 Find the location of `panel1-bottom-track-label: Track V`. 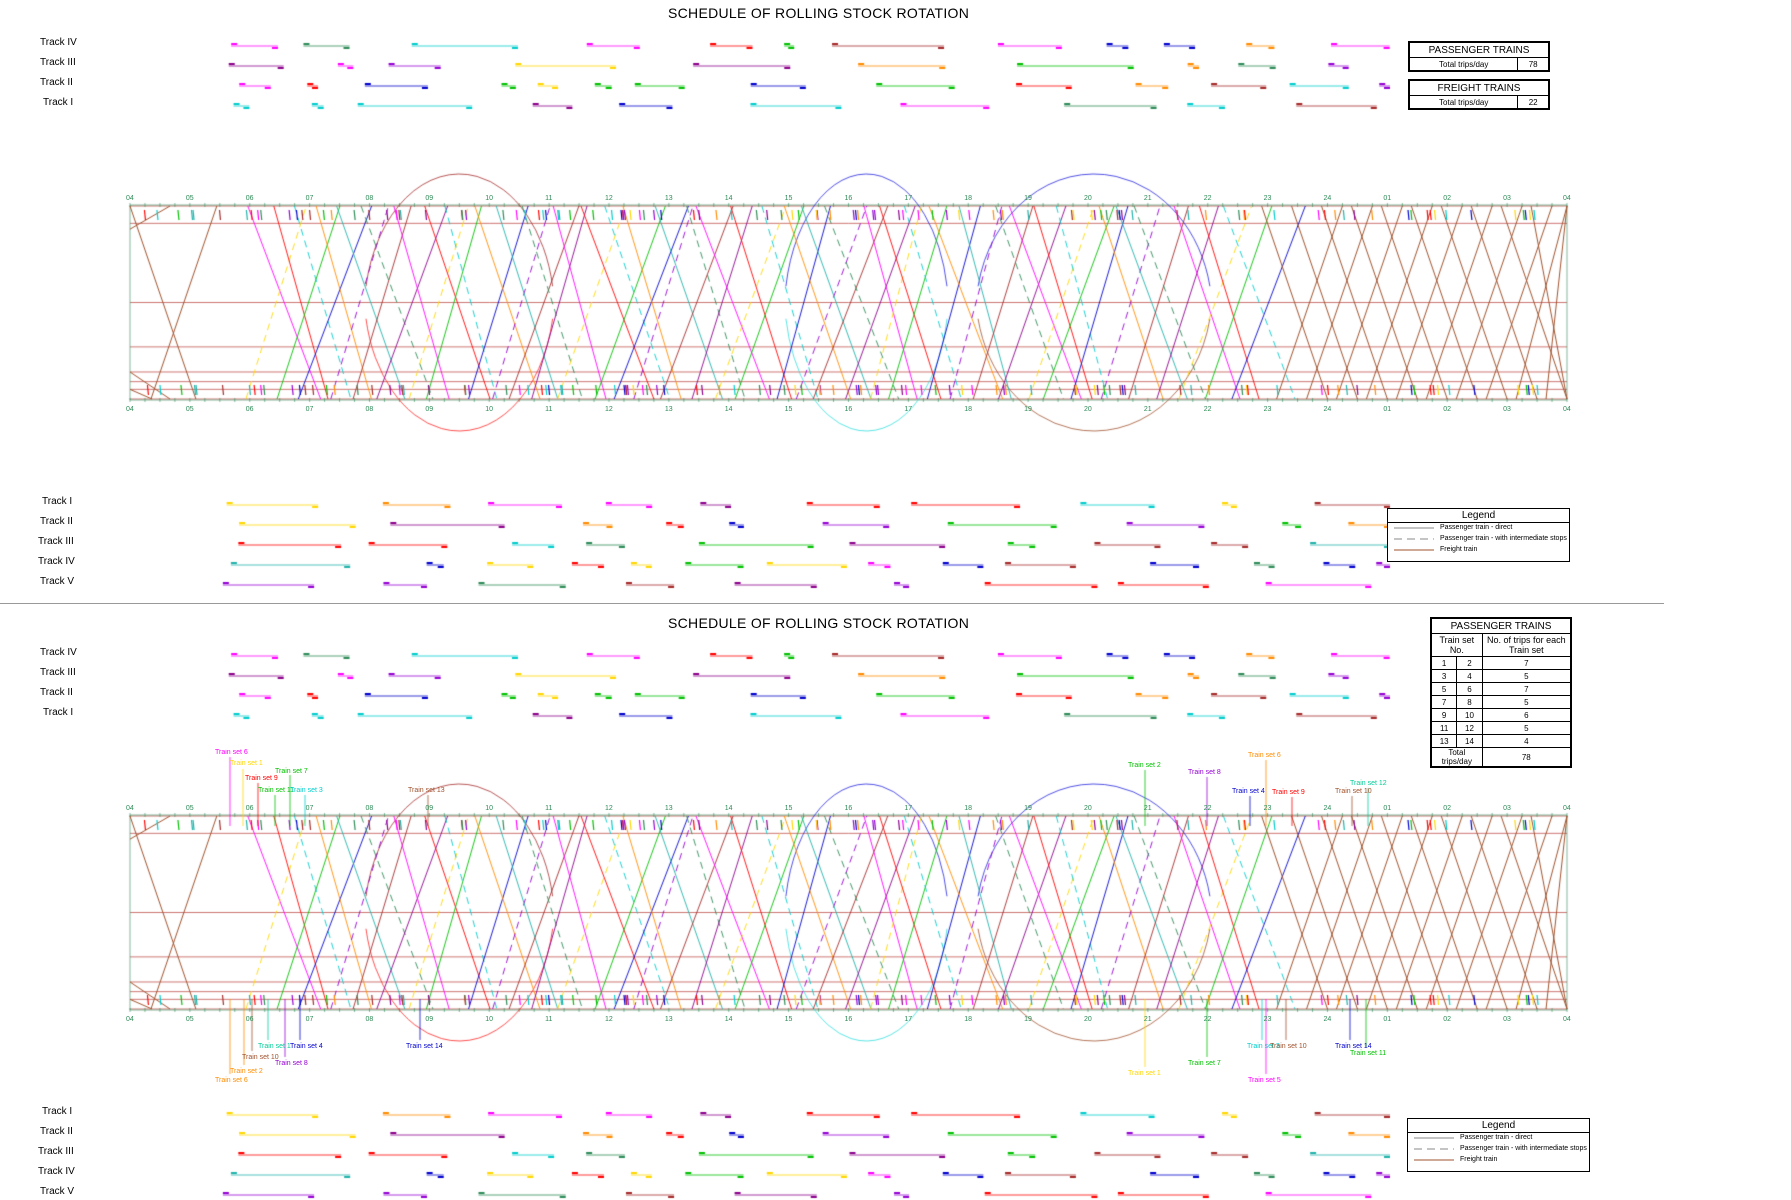

panel1-bottom-track-label: Track V is located at coordinates (57, 581).